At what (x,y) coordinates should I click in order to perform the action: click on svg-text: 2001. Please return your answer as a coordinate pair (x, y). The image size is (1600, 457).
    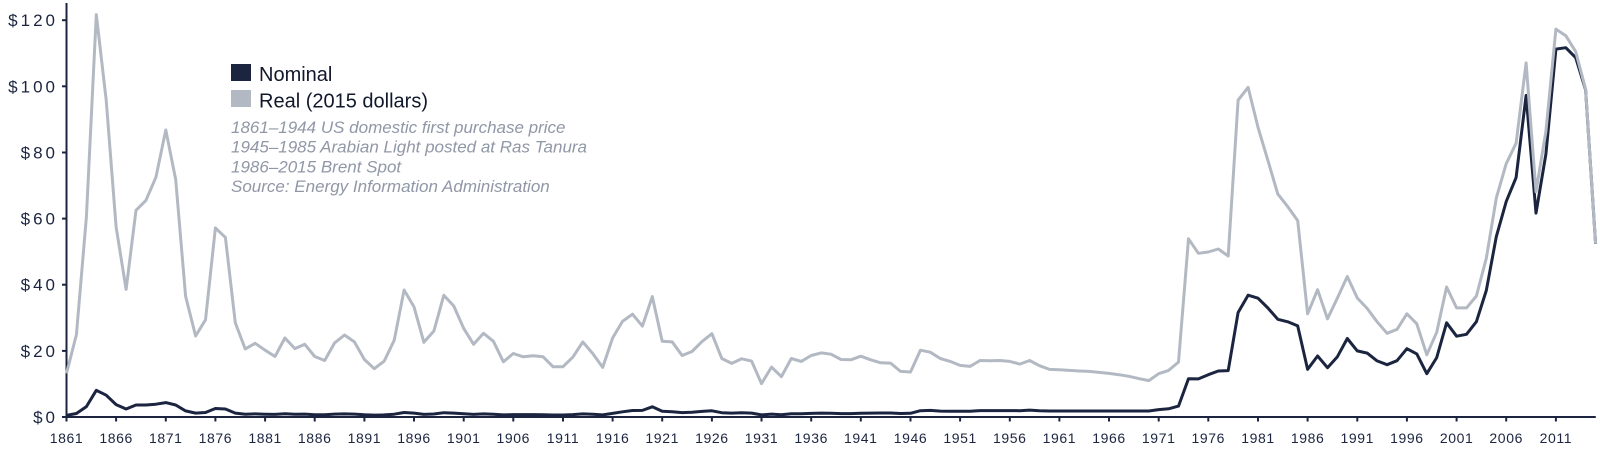
    Looking at the image, I should click on (1457, 438).